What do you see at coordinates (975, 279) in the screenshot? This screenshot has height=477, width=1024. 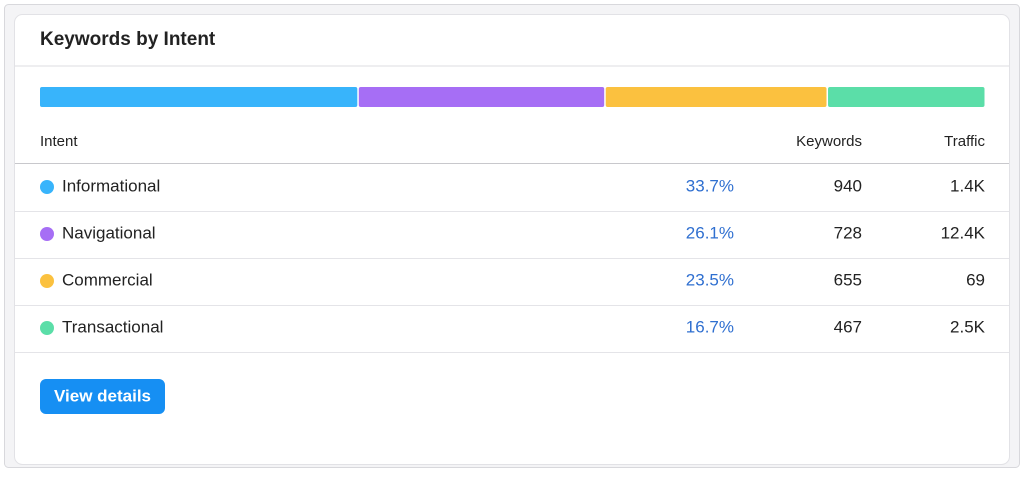 I see `traffic-value: 69` at bounding box center [975, 279].